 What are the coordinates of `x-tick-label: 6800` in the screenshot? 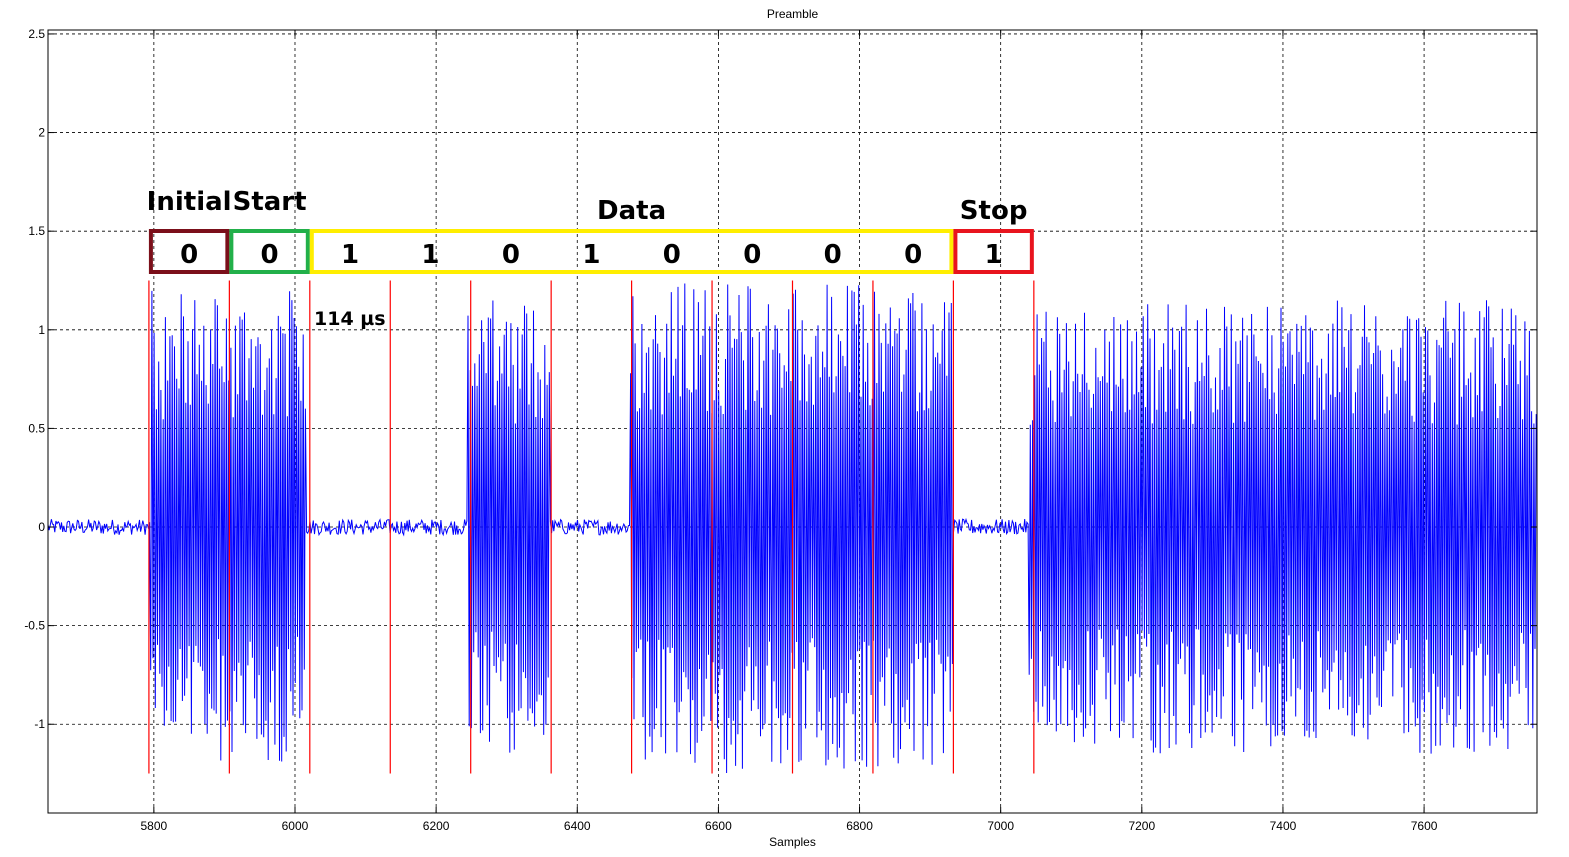 It's located at (859, 826).